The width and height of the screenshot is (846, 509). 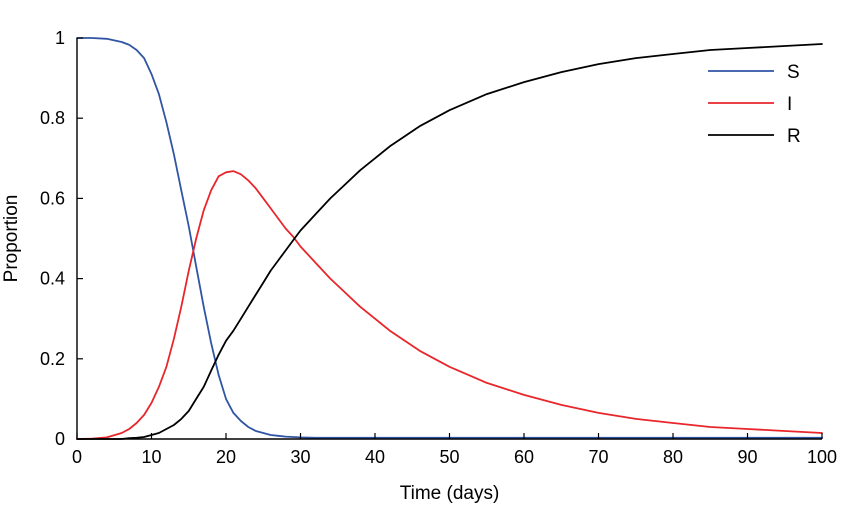 What do you see at coordinates (60, 38) in the screenshot?
I see `y-tick-label: 1` at bounding box center [60, 38].